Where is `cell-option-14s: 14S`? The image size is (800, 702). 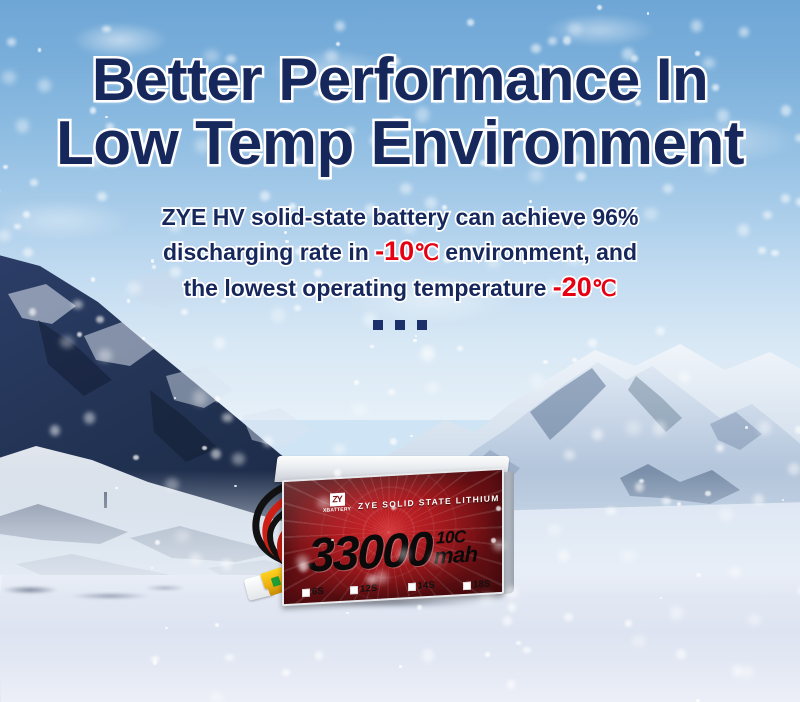
cell-option-14s: 14S is located at coordinates (421, 586).